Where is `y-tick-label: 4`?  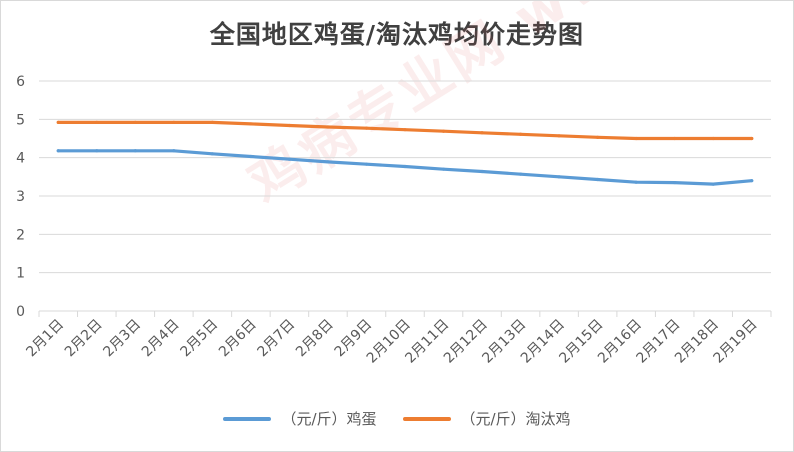
y-tick-label: 4 is located at coordinates (20, 159).